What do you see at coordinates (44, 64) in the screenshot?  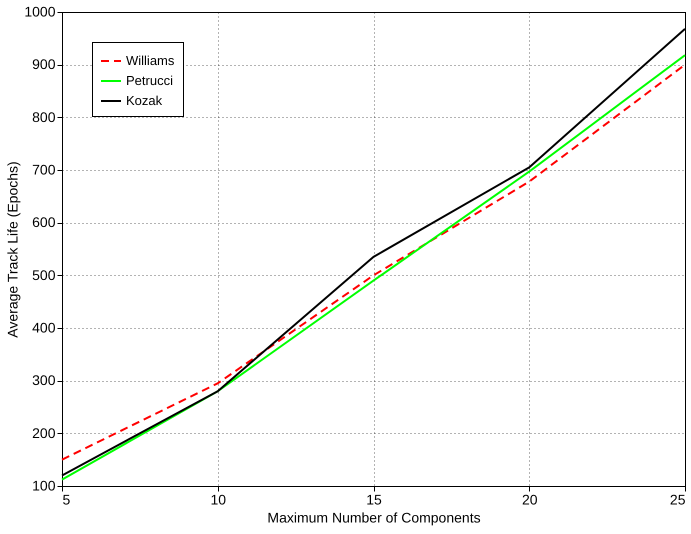 I see `y-tick-label: 900` at bounding box center [44, 64].